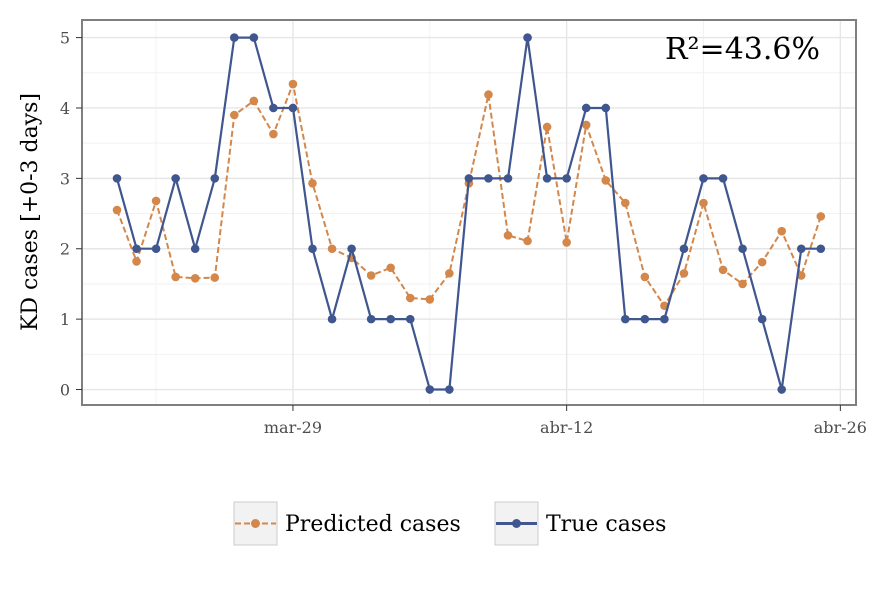  I want to click on y-tick-label: 1, so click(65, 319).